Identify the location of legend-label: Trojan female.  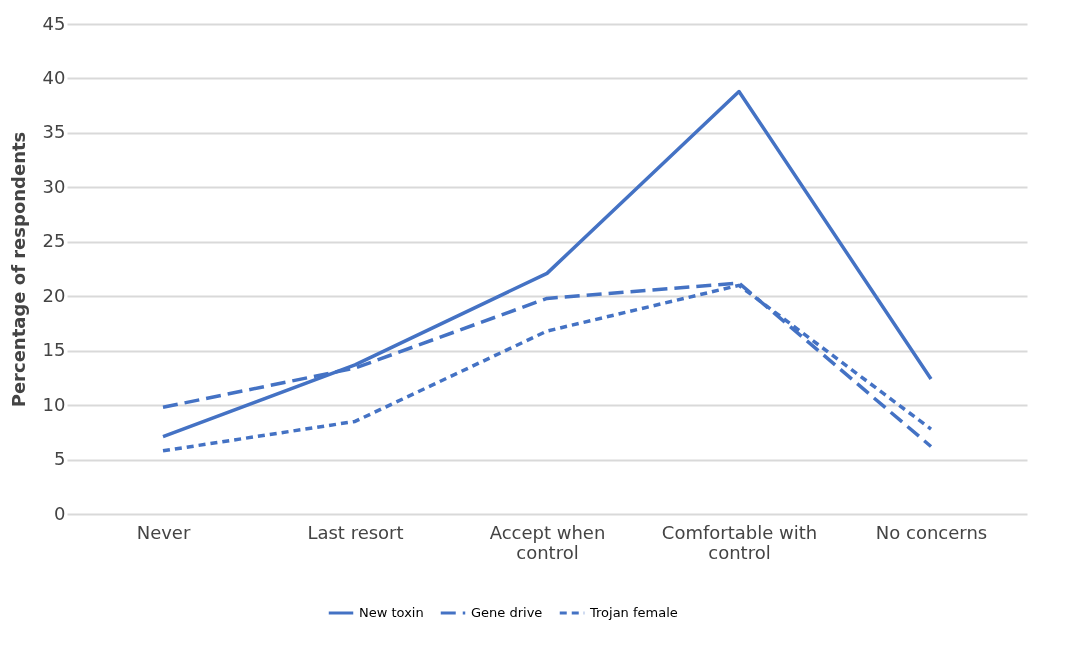
(633, 612).